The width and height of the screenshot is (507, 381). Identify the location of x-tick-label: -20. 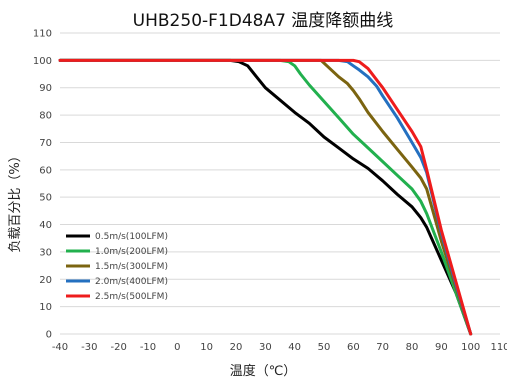
(118, 347).